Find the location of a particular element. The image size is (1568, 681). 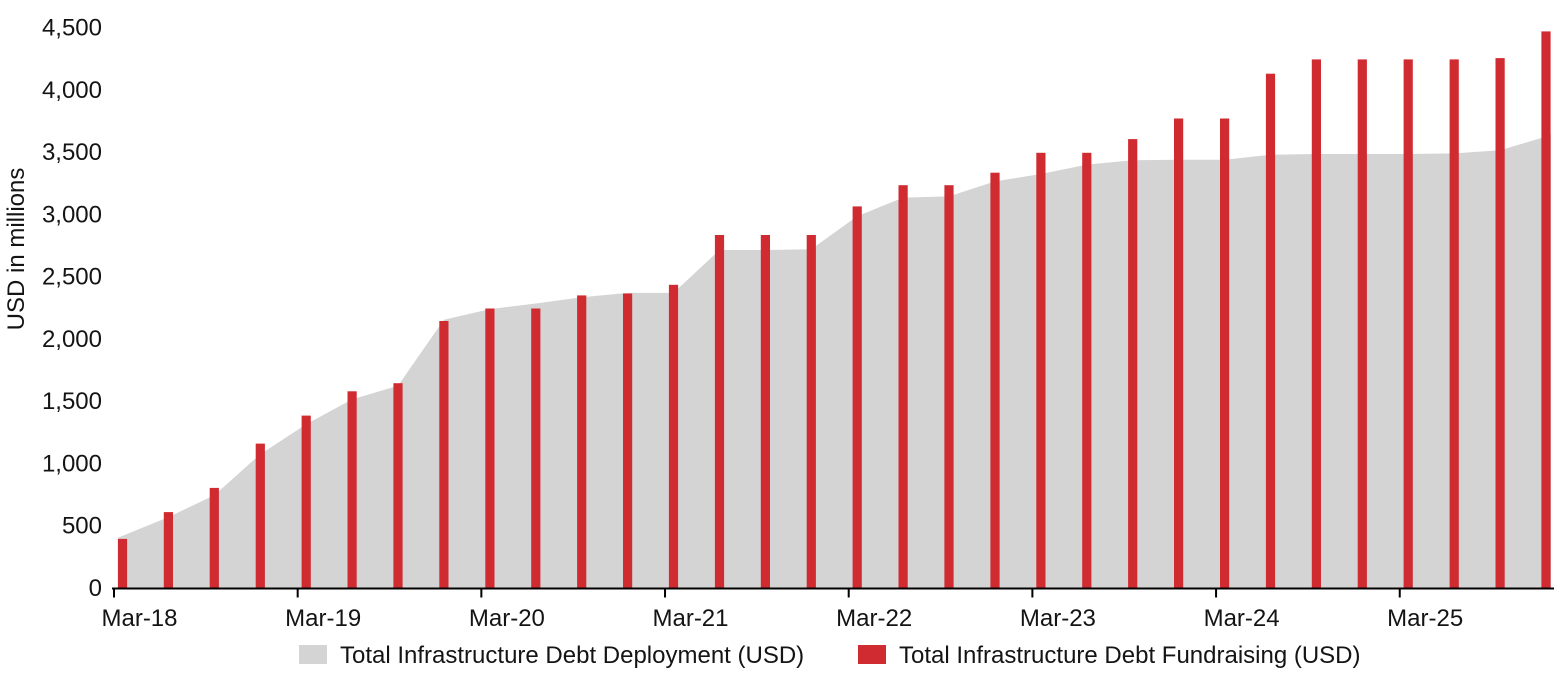

deployment-swatch is located at coordinates (313, 654).